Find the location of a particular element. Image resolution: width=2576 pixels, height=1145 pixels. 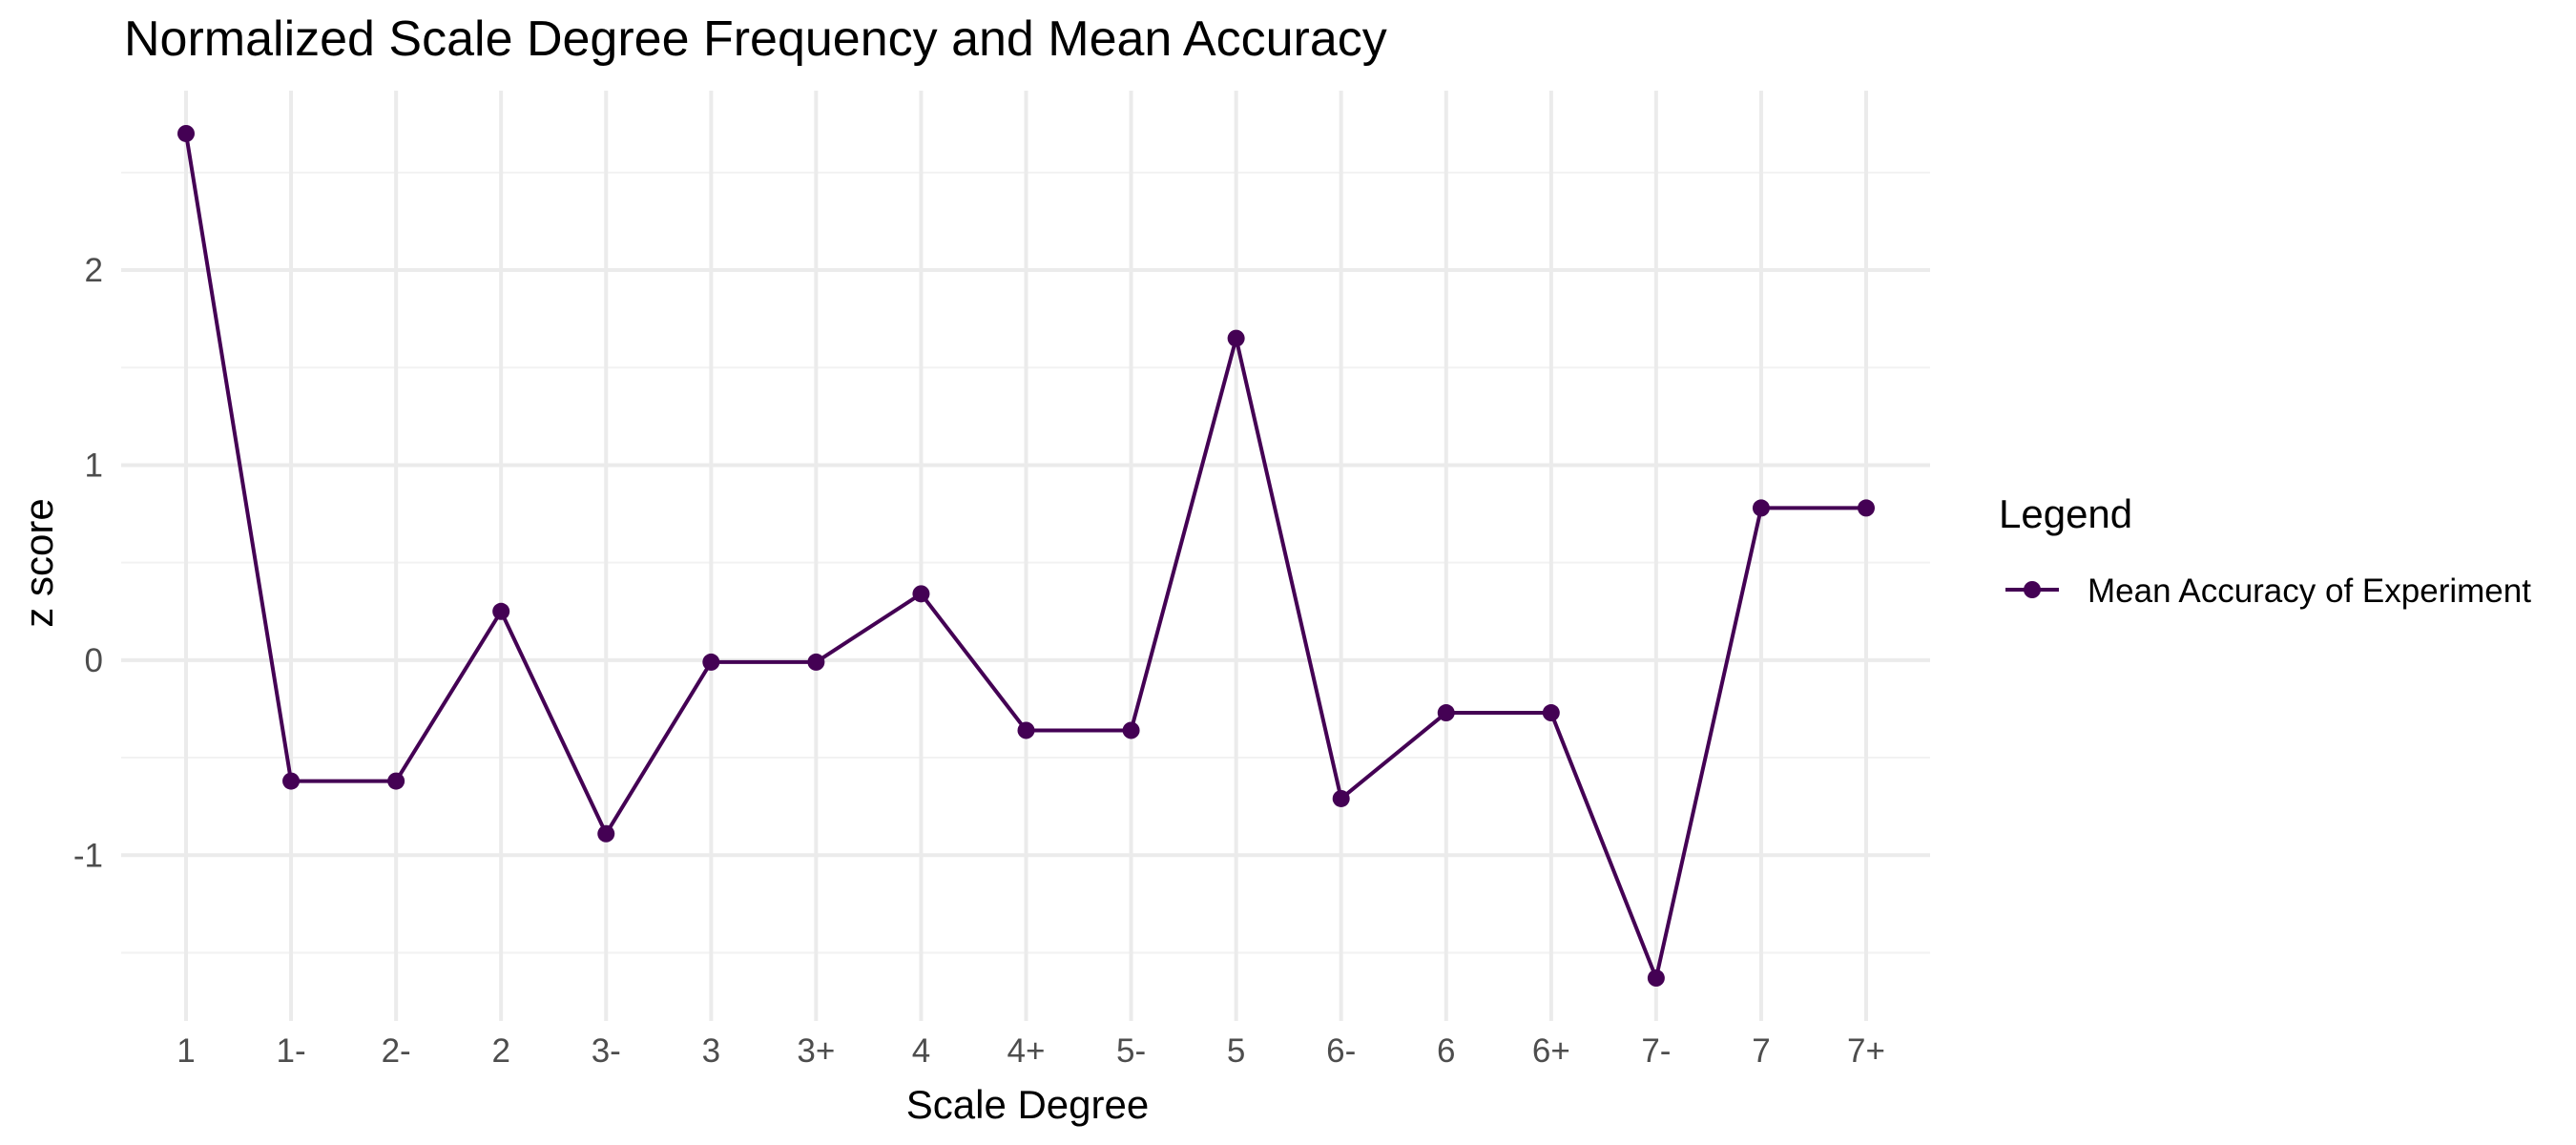

x-tick-label: 4 is located at coordinates (921, 1051).